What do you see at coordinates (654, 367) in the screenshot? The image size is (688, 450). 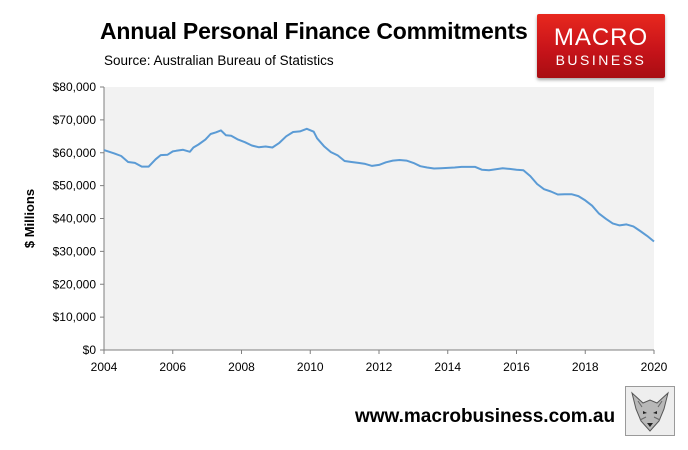 I see `x-tick-label: 2020` at bounding box center [654, 367].